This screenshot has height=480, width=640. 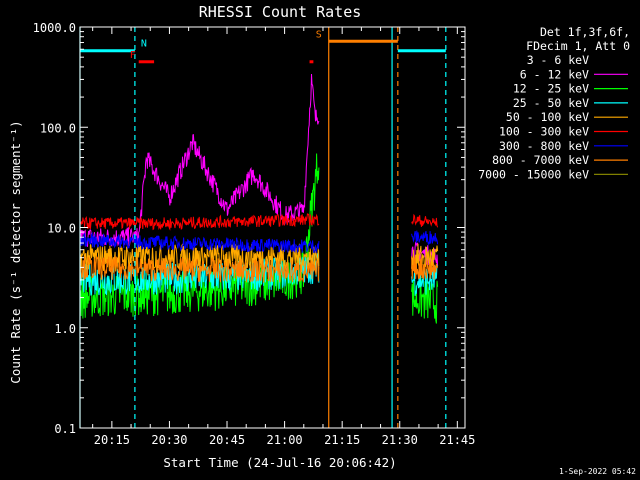 I want to click on legend-label-7: 800 - 7000 keV, so click(x=540, y=160).